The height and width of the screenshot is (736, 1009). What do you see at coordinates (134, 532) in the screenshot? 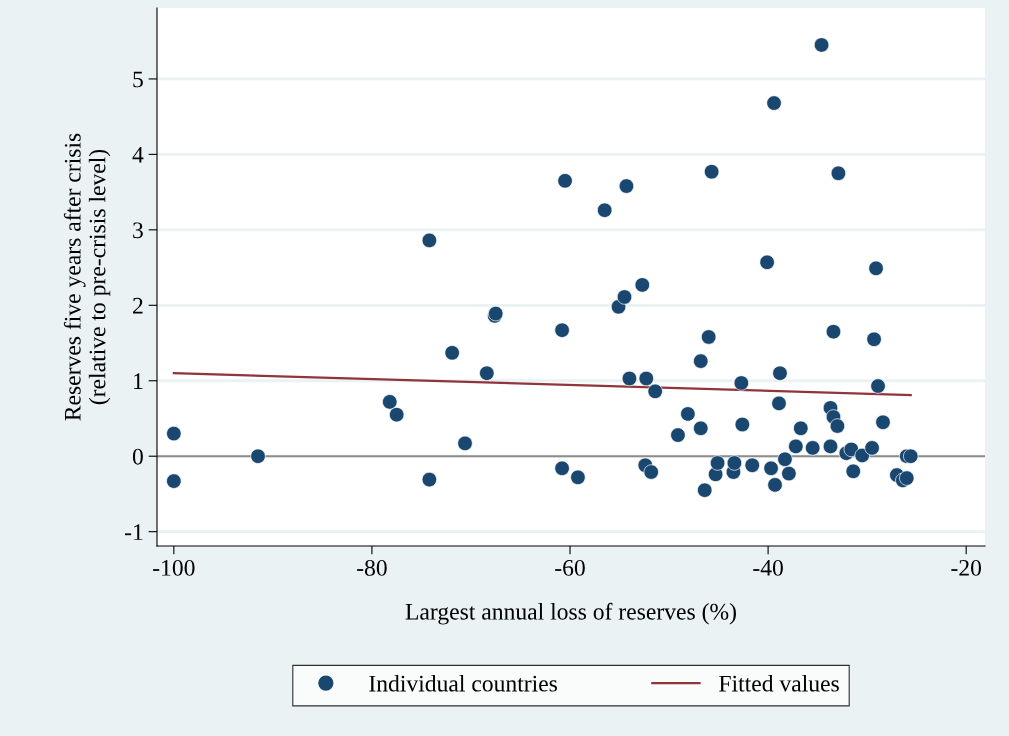
I see `y-tick-label: -1` at bounding box center [134, 532].